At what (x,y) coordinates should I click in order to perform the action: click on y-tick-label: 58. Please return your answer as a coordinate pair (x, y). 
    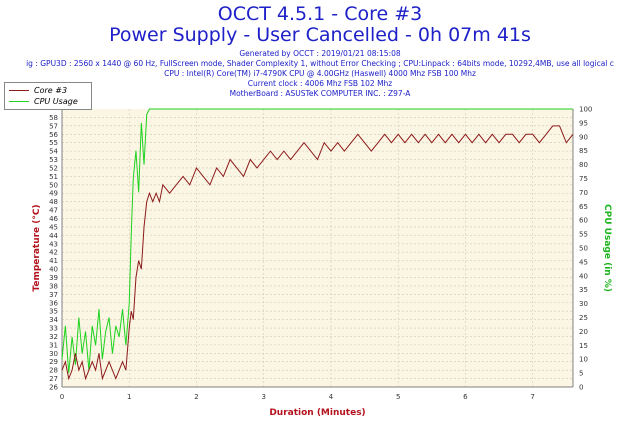
    Looking at the image, I should click on (53, 118).